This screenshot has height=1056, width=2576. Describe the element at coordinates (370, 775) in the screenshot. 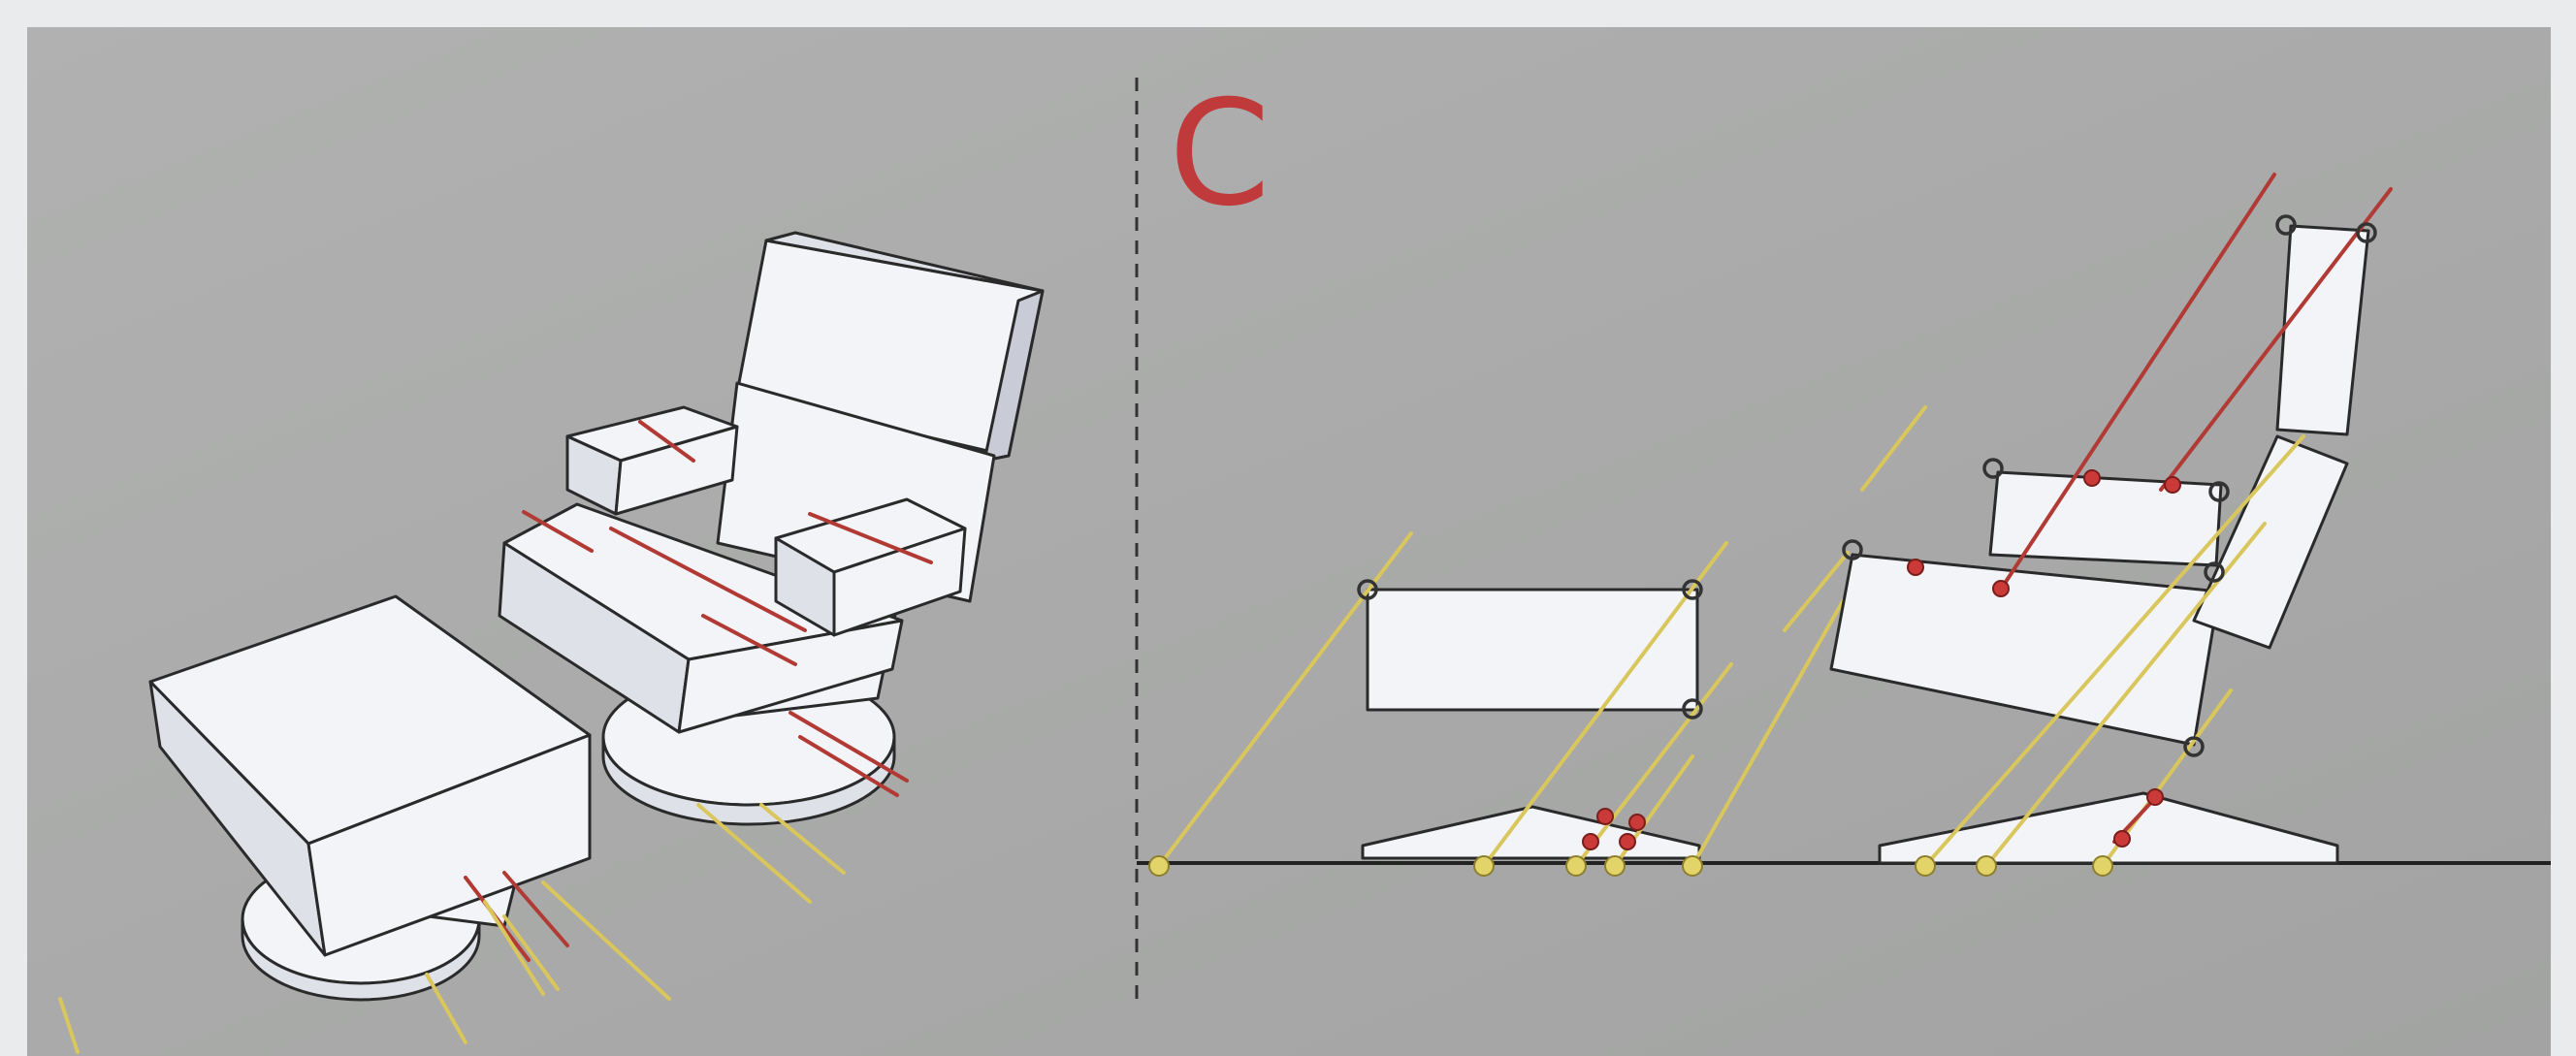

I see `ottoman-cushion` at that location.